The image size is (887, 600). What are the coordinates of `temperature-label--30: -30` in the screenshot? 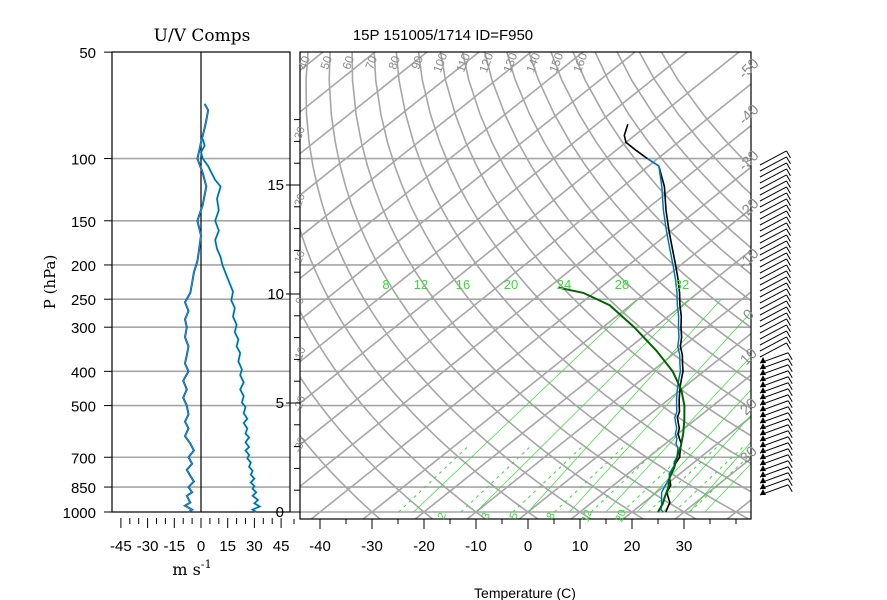 It's located at (372, 546).